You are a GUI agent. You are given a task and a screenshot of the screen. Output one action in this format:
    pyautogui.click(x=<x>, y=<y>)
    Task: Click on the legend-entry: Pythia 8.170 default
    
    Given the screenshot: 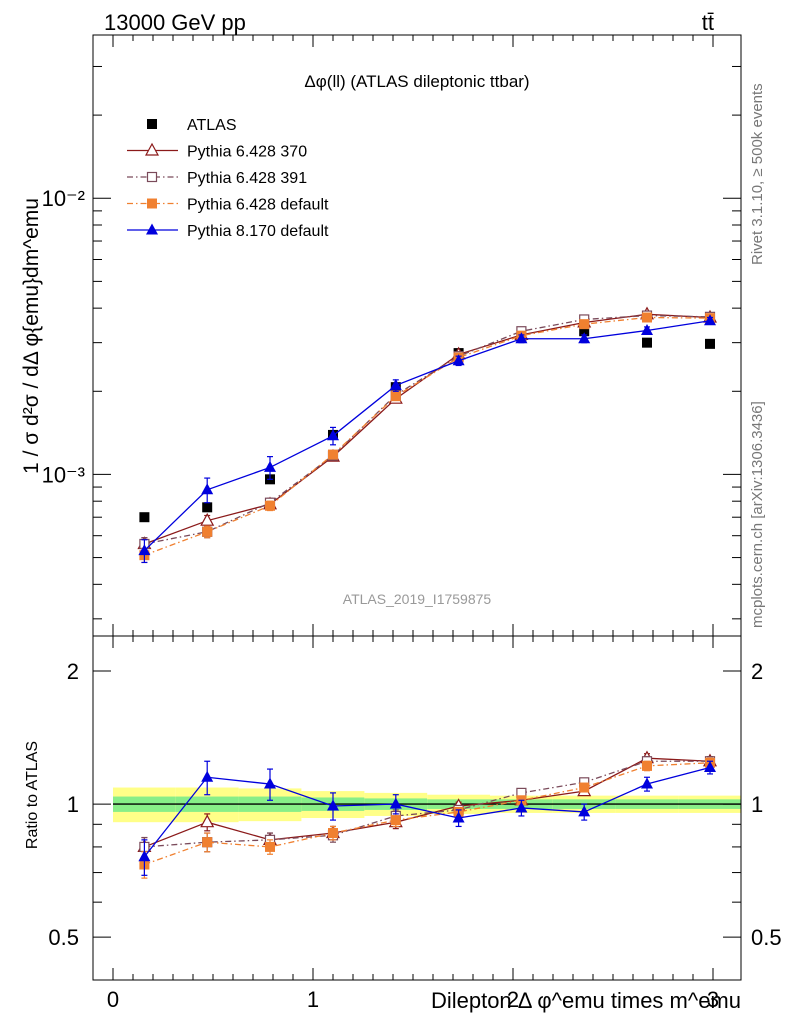 What is the action you would take?
    pyautogui.click(x=228, y=231)
    